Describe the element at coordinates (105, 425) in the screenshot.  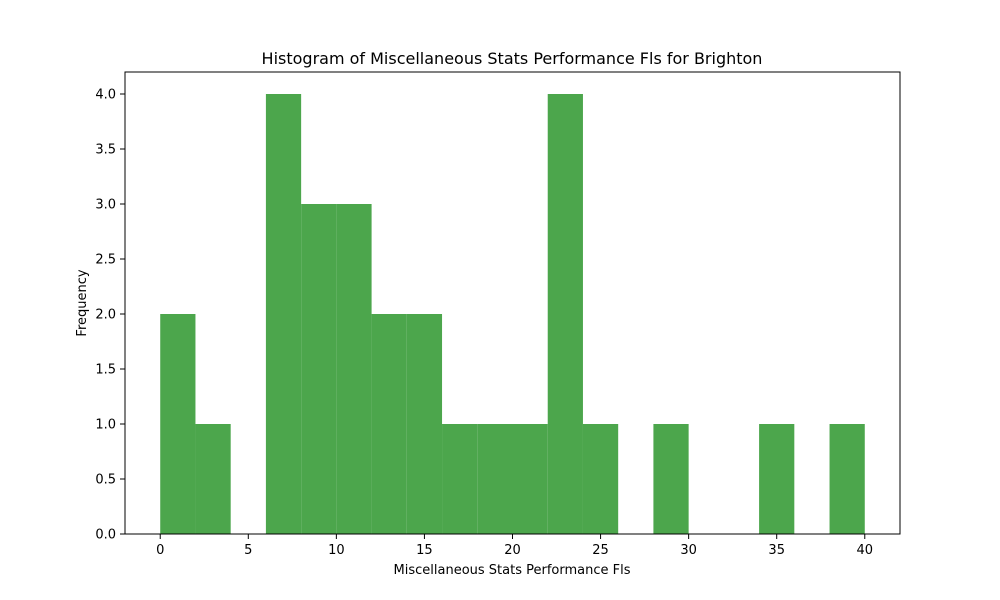
I see `y-tick-label: 1.0` at that location.